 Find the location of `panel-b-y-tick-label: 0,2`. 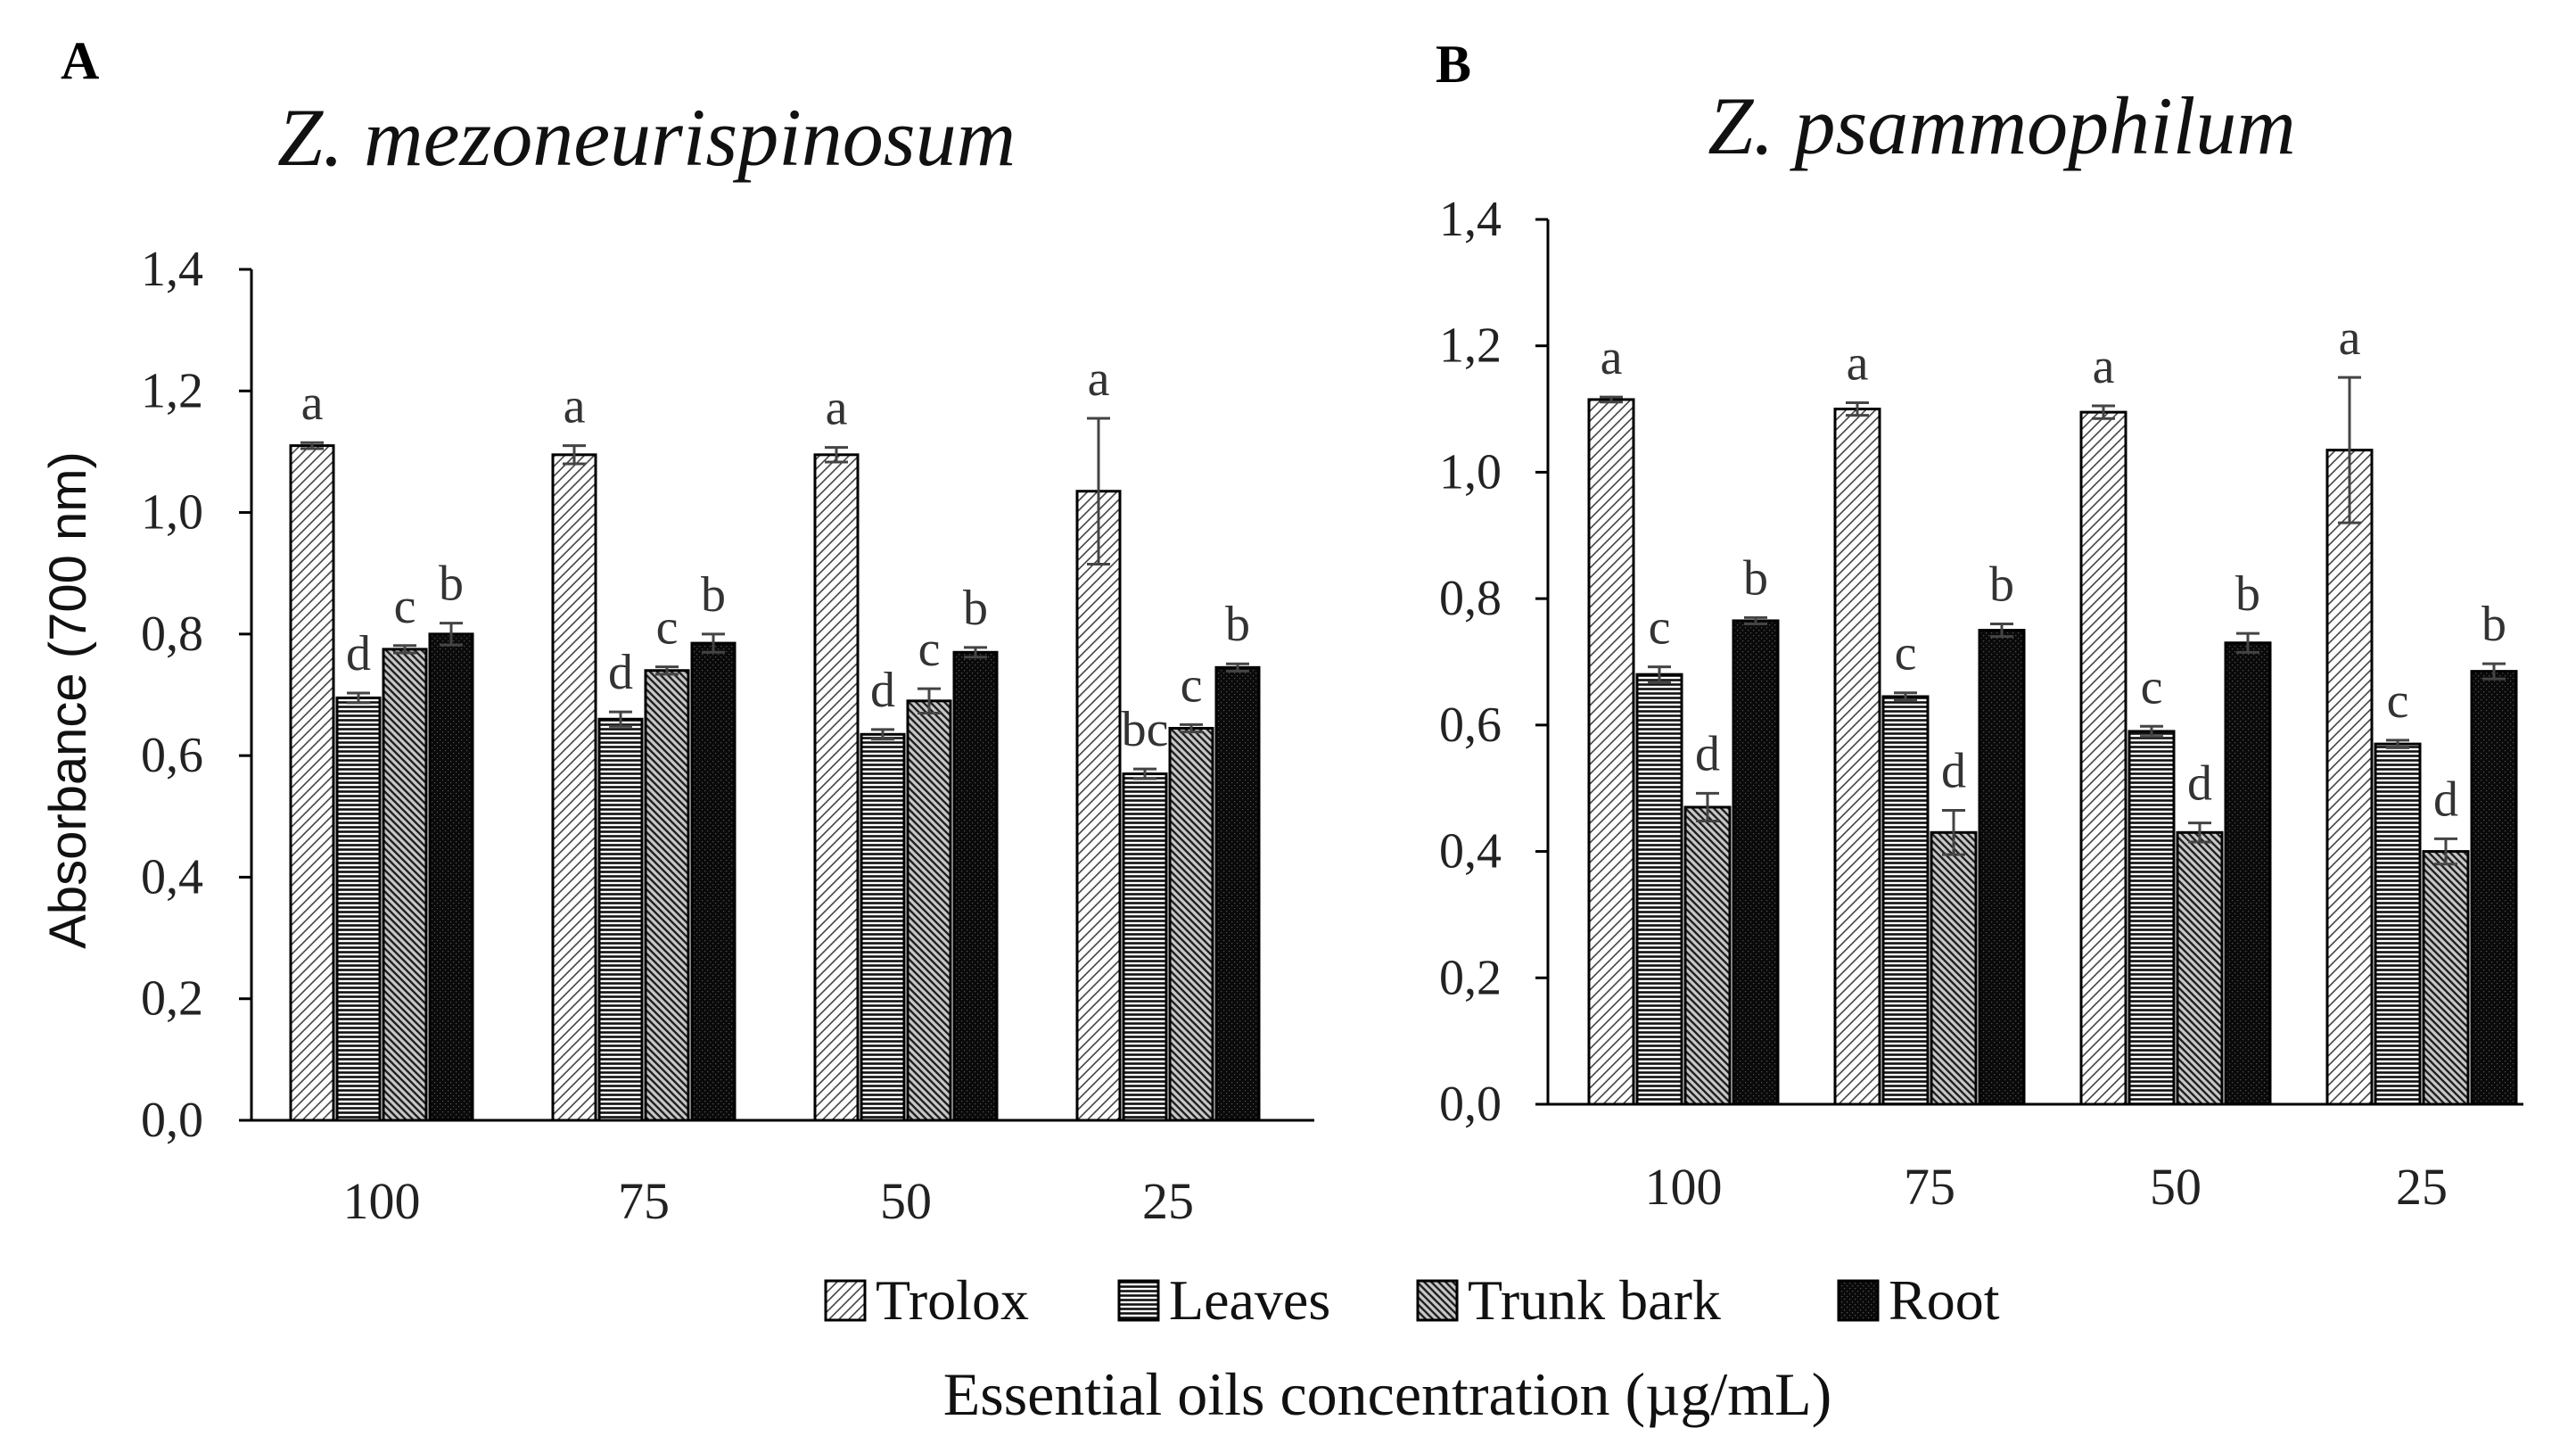

panel-b-y-tick-label: 0,2 is located at coordinates (1470, 978).